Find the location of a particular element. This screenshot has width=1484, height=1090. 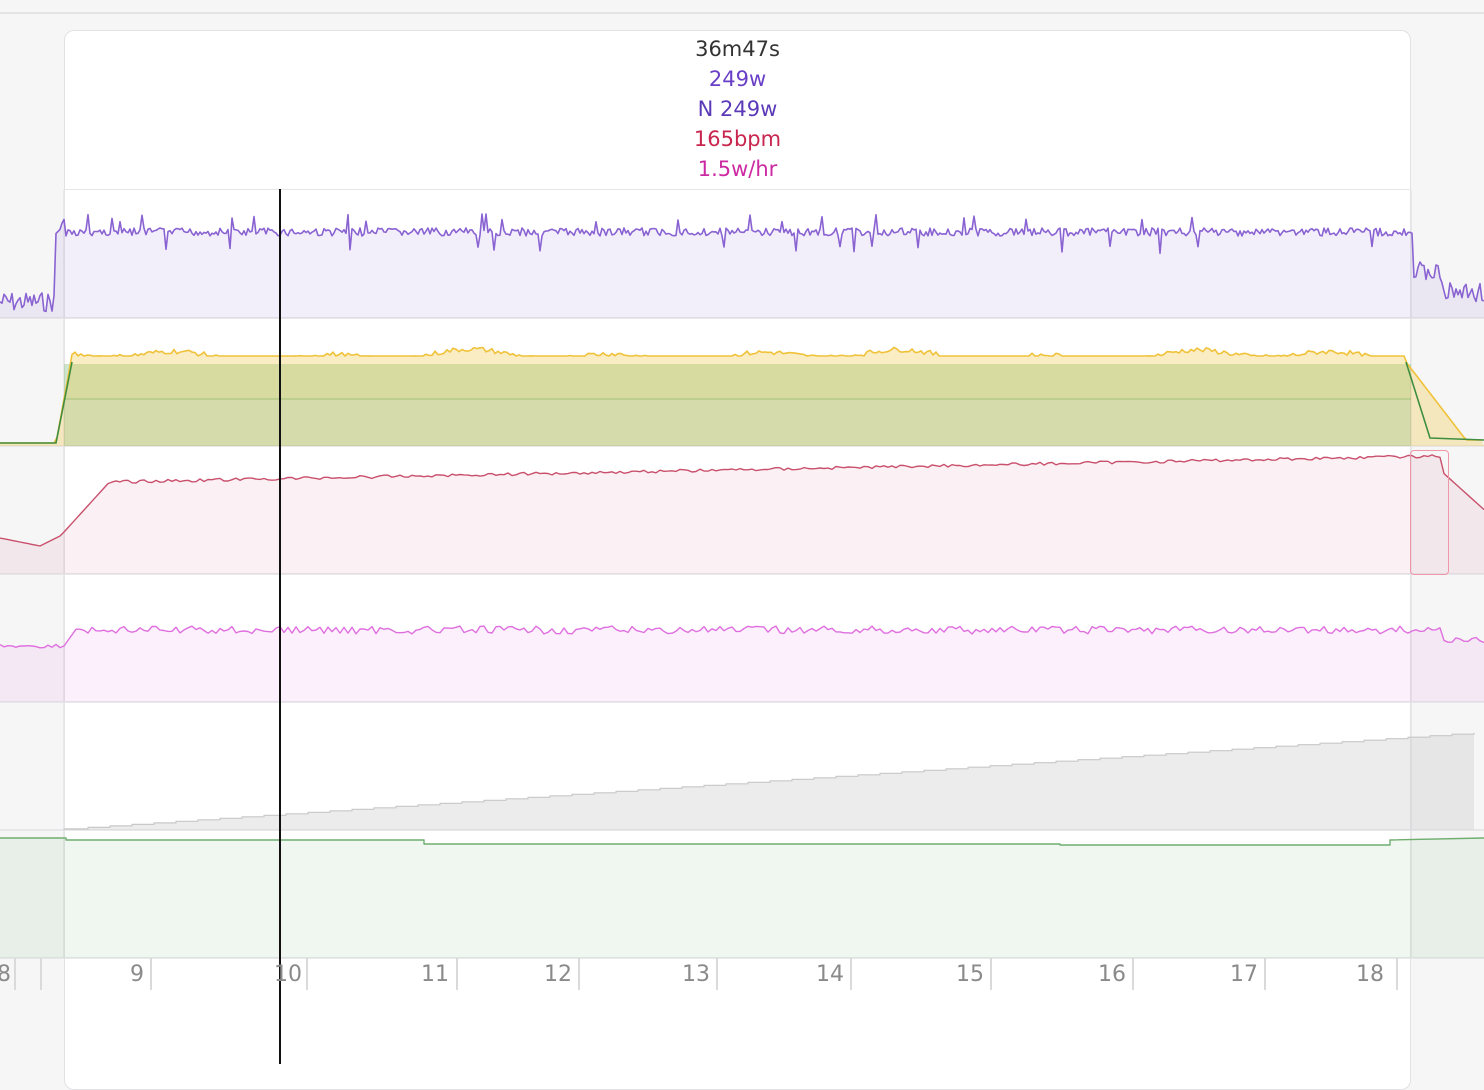

wbal-green-band is located at coordinates (737, 382).